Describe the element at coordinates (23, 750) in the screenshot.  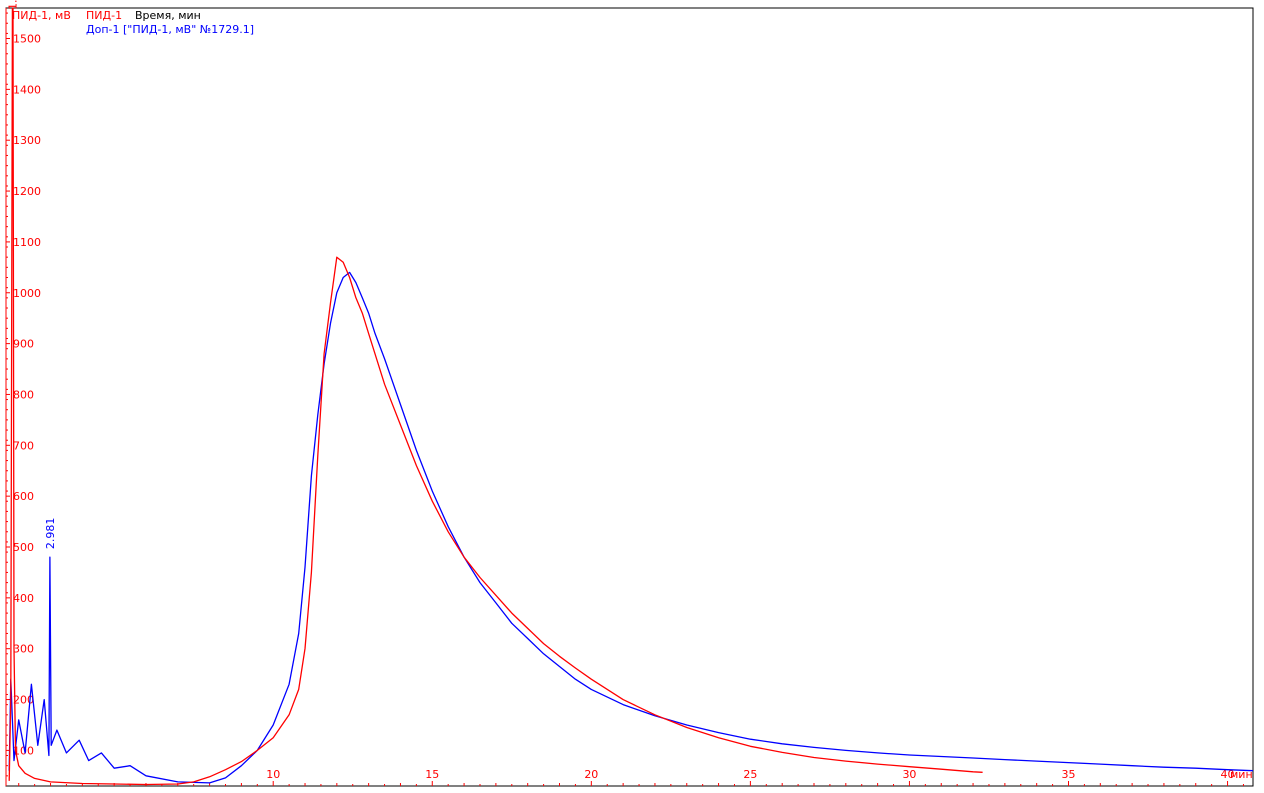
I see `y-tick-label: 100` at that location.